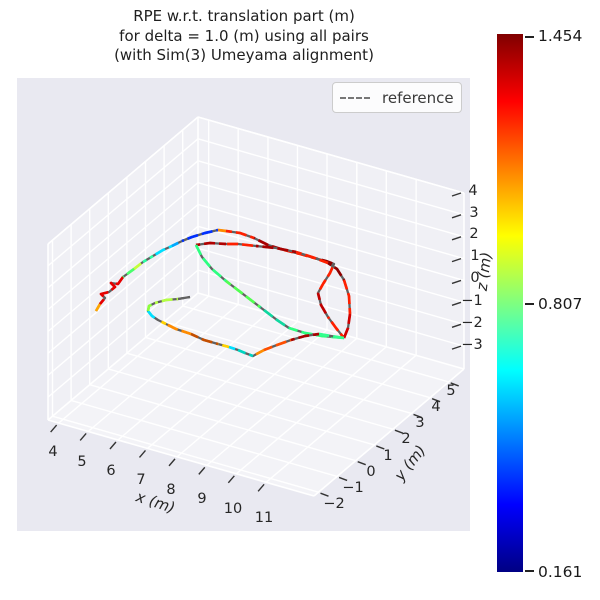  Describe the element at coordinates (472, 191) in the screenshot. I see `z-tick-label: 4` at that location.